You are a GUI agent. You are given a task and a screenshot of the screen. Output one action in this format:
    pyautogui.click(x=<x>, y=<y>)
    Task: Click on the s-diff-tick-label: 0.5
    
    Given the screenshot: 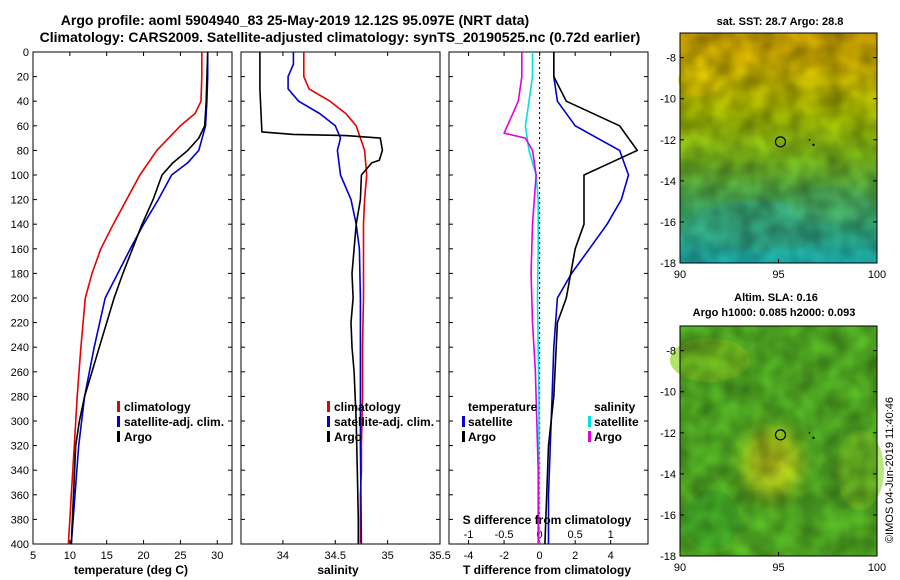 What is the action you would take?
    pyautogui.click(x=575, y=535)
    